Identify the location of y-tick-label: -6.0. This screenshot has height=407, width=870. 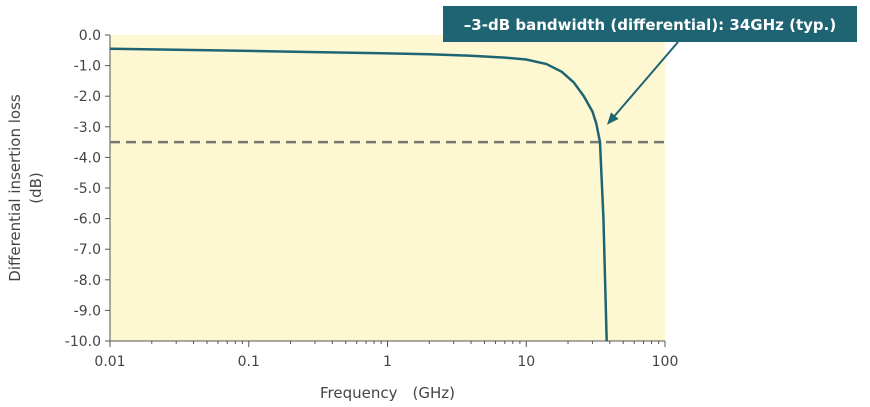
(87, 220).